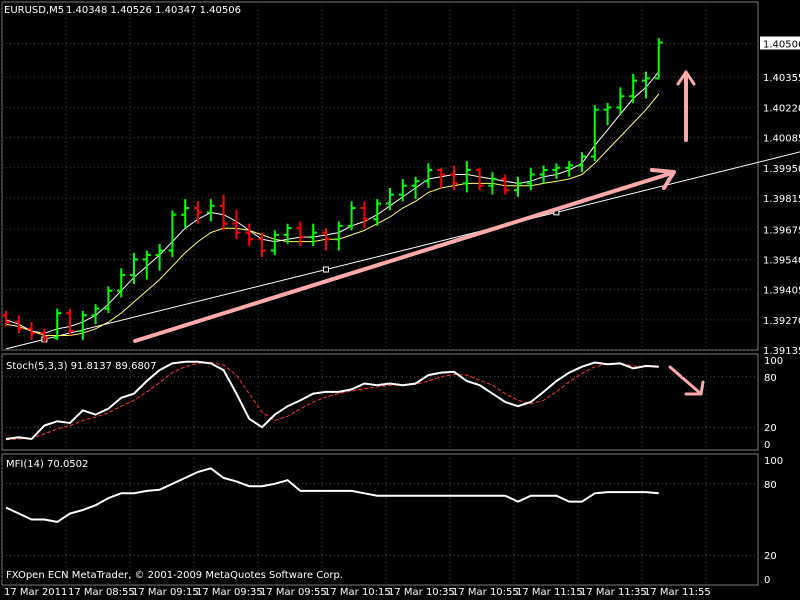 The height and width of the screenshot is (600, 800). What do you see at coordinates (770, 378) in the screenshot?
I see `stoch-tick-label: 80` at bounding box center [770, 378].